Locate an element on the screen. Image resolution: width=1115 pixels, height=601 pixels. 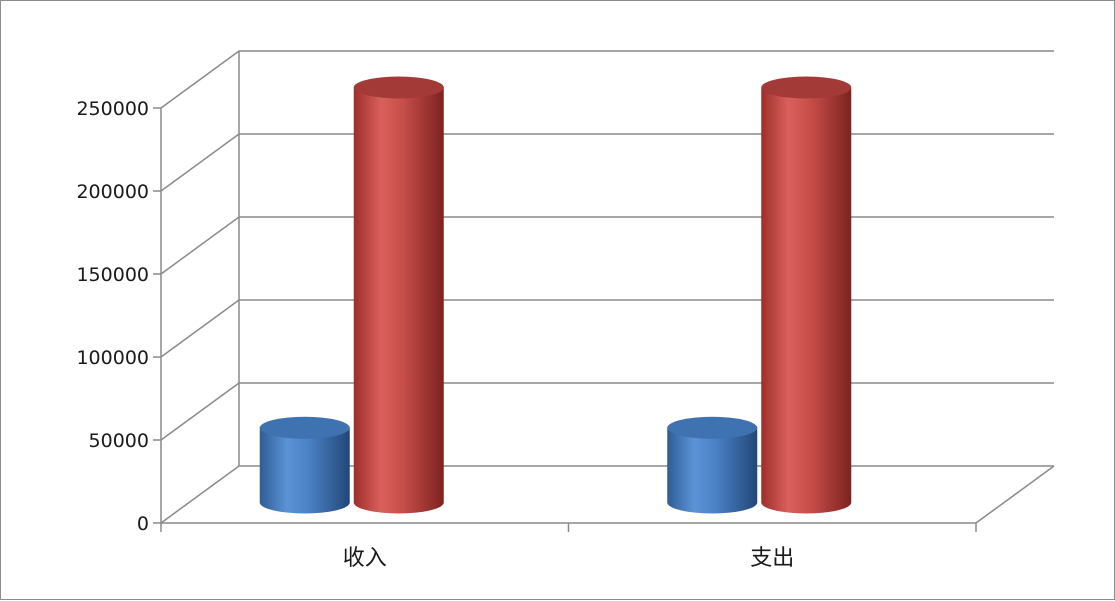
y-tick-label: 200000 is located at coordinates (112, 192).